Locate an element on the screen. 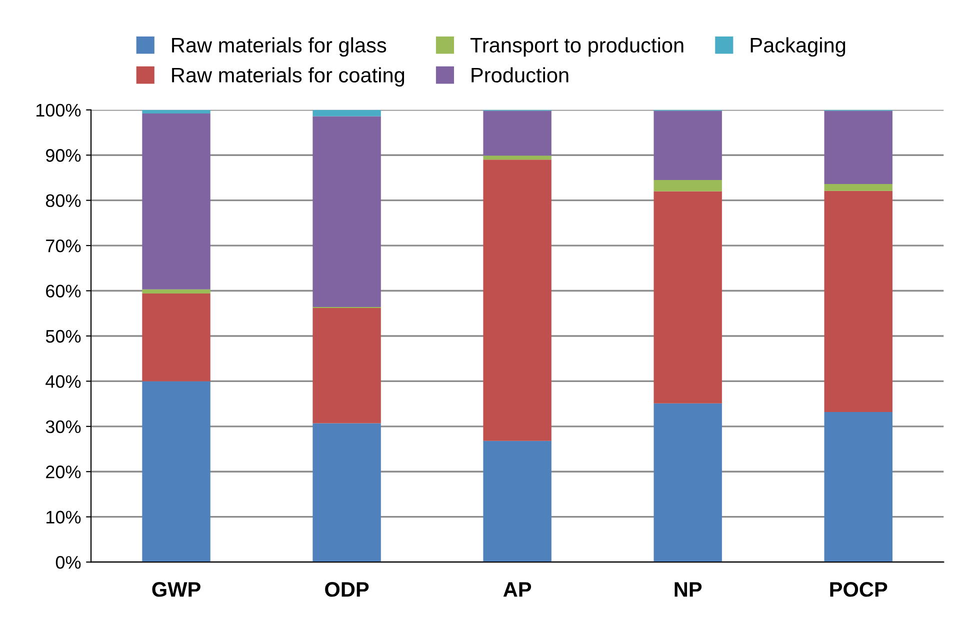 The image size is (958, 628). y-tick-label: 90% is located at coordinates (63, 155).